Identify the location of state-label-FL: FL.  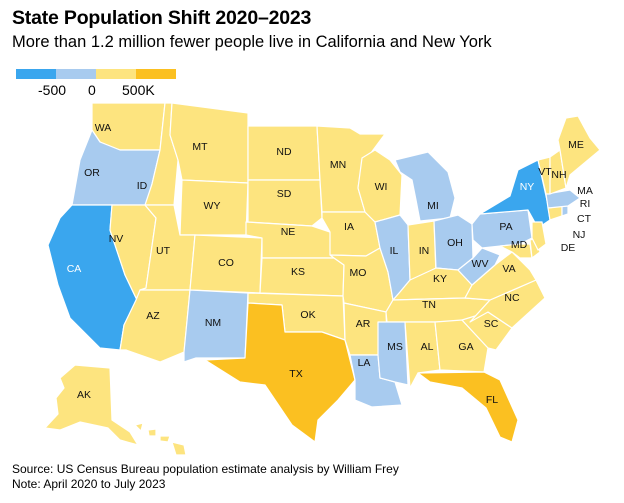
(492, 400).